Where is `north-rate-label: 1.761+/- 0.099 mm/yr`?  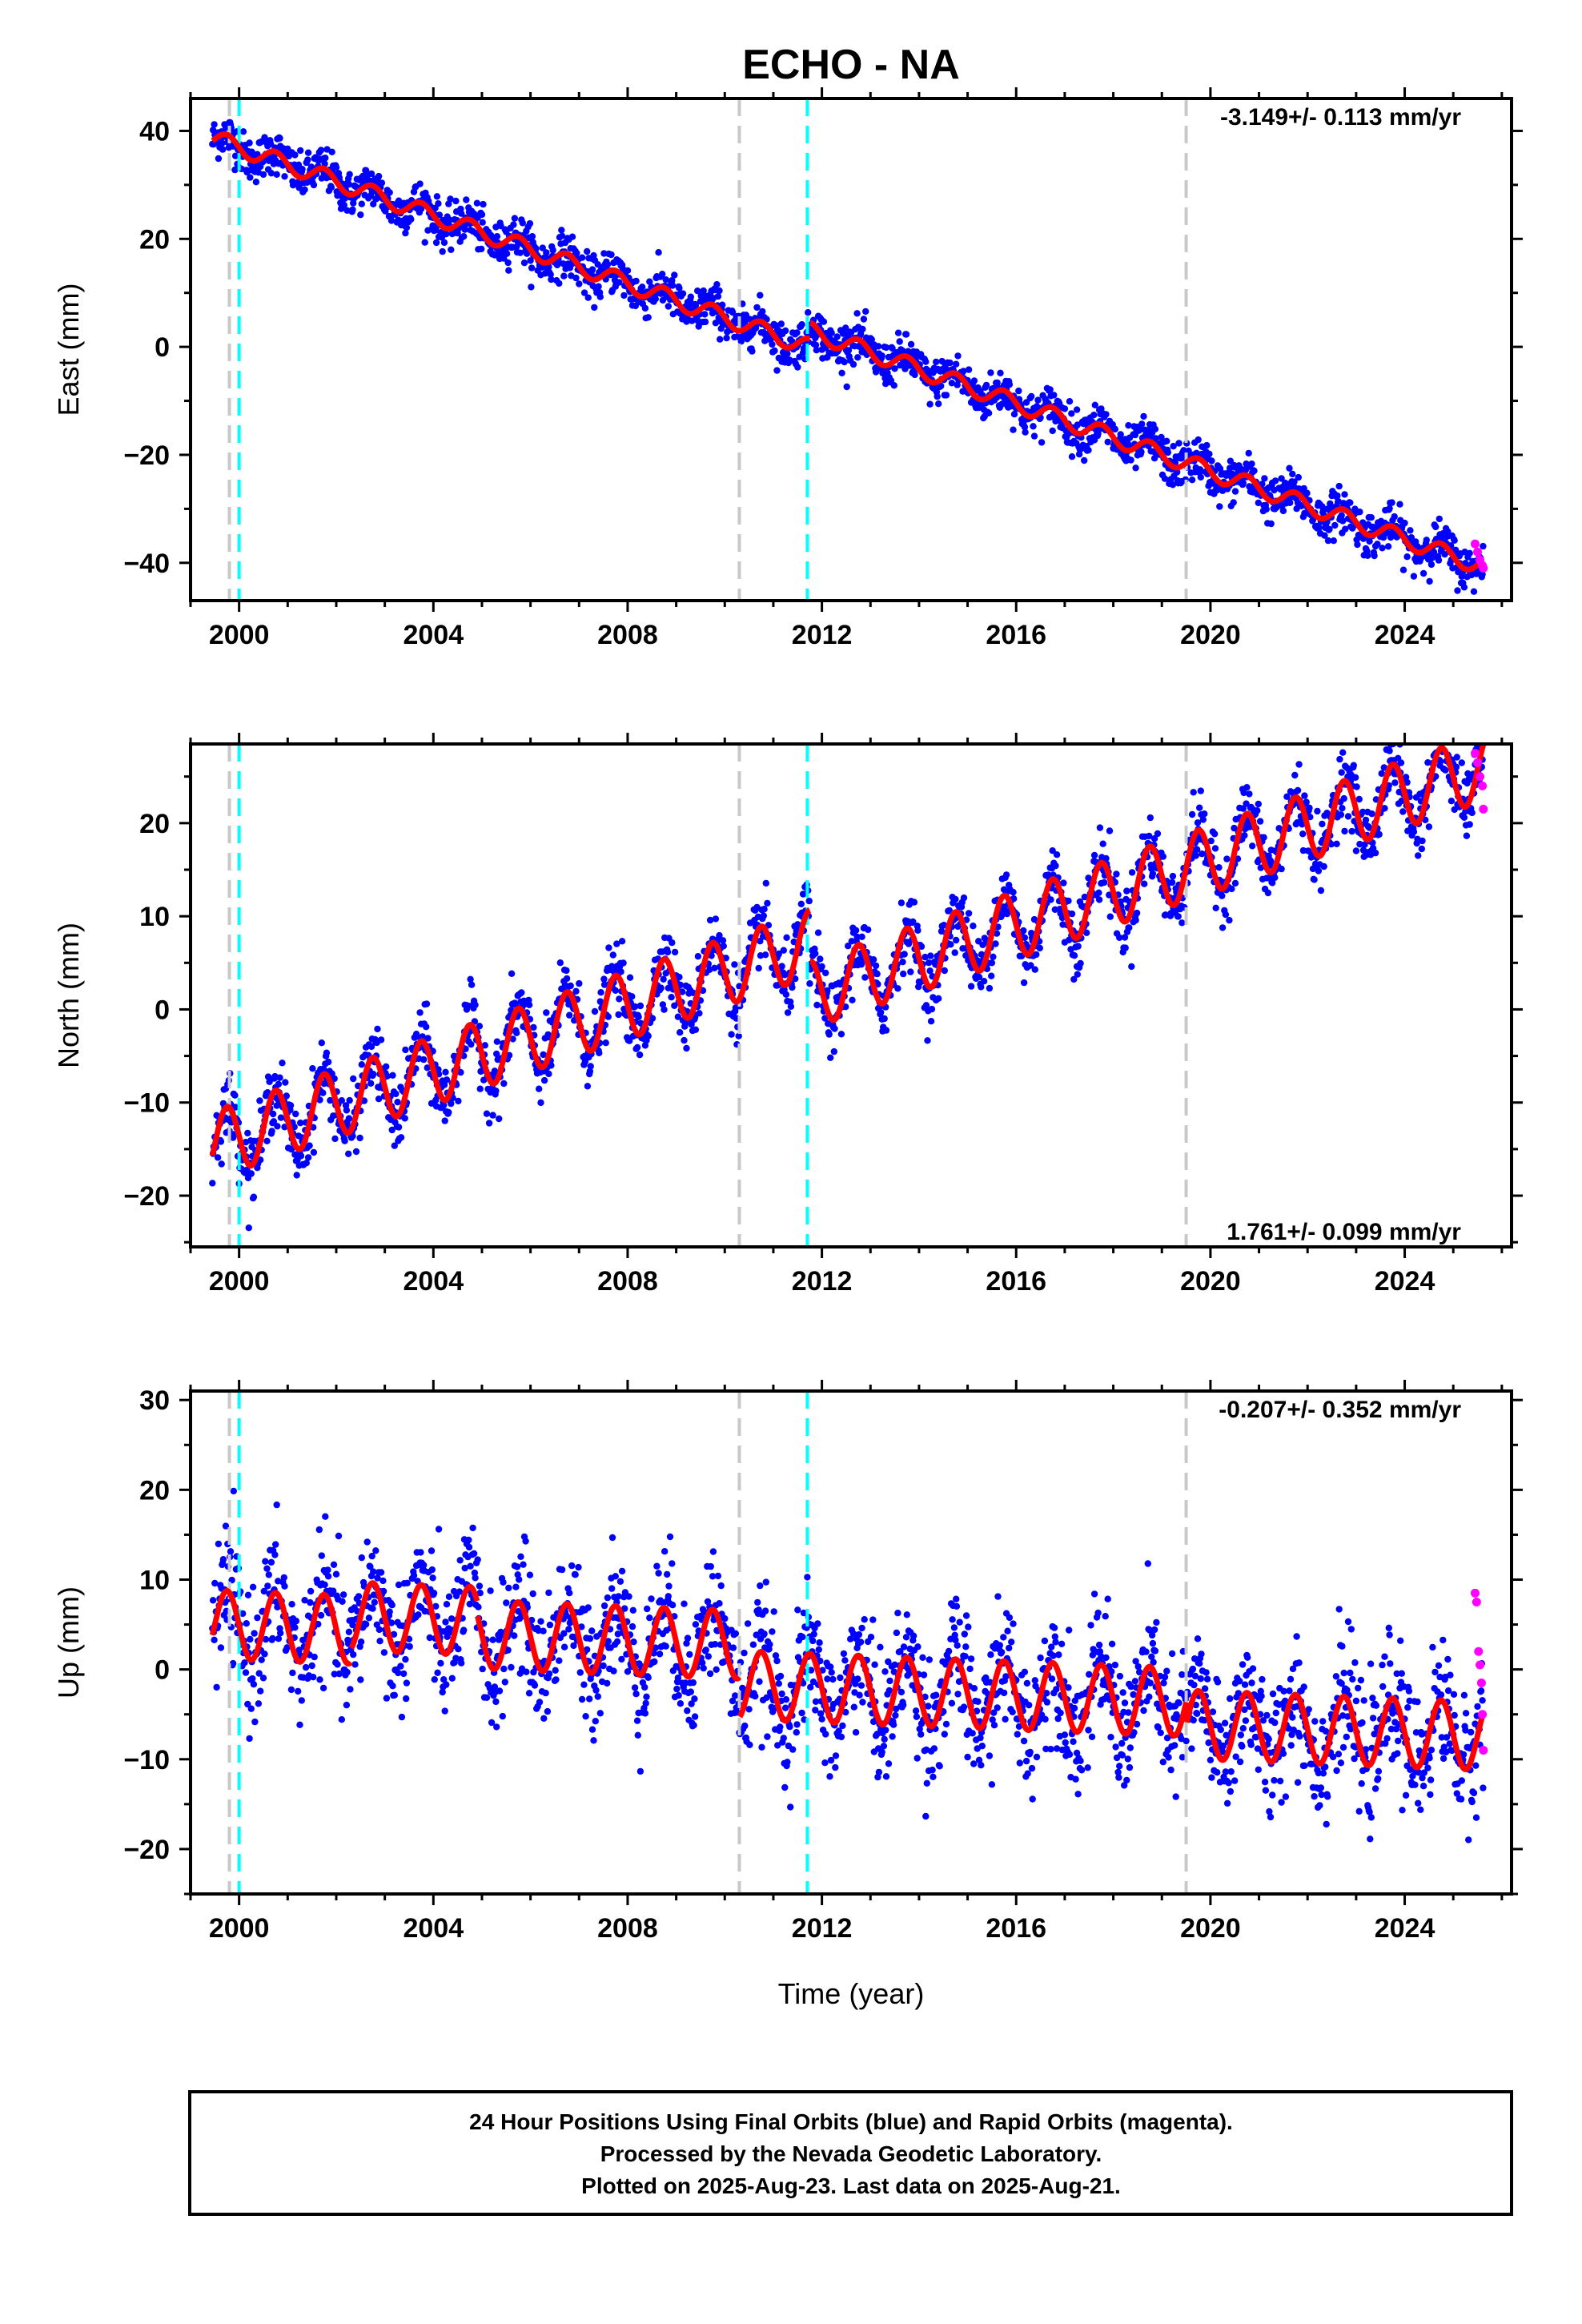
north-rate-label: 1.761+/- 0.099 mm/yr is located at coordinates (1344, 1232).